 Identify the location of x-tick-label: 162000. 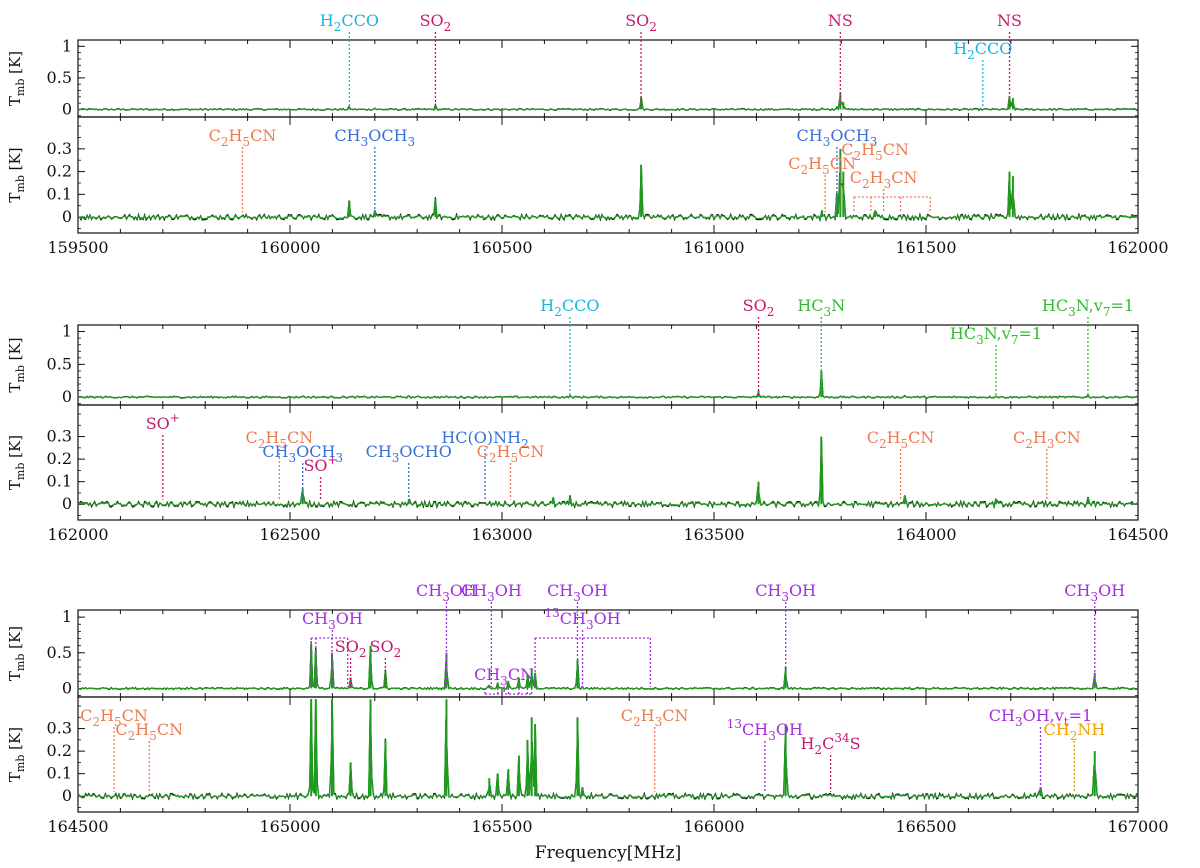
(77, 534).